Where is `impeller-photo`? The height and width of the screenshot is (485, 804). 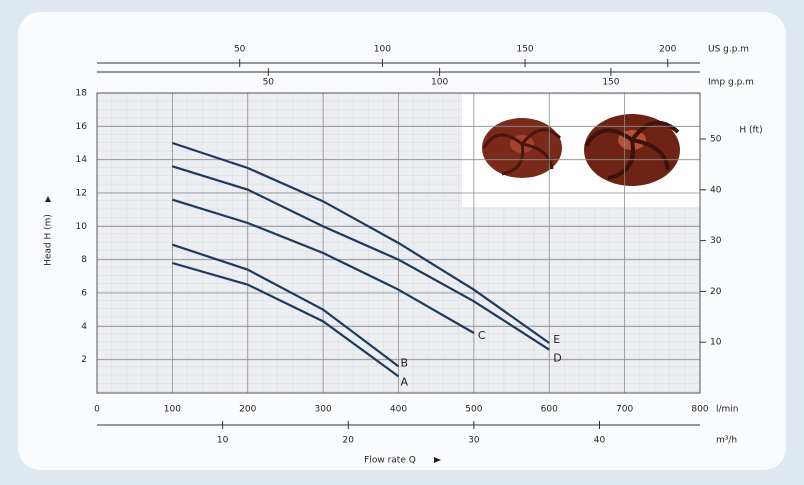 impeller-photo is located at coordinates (581, 151).